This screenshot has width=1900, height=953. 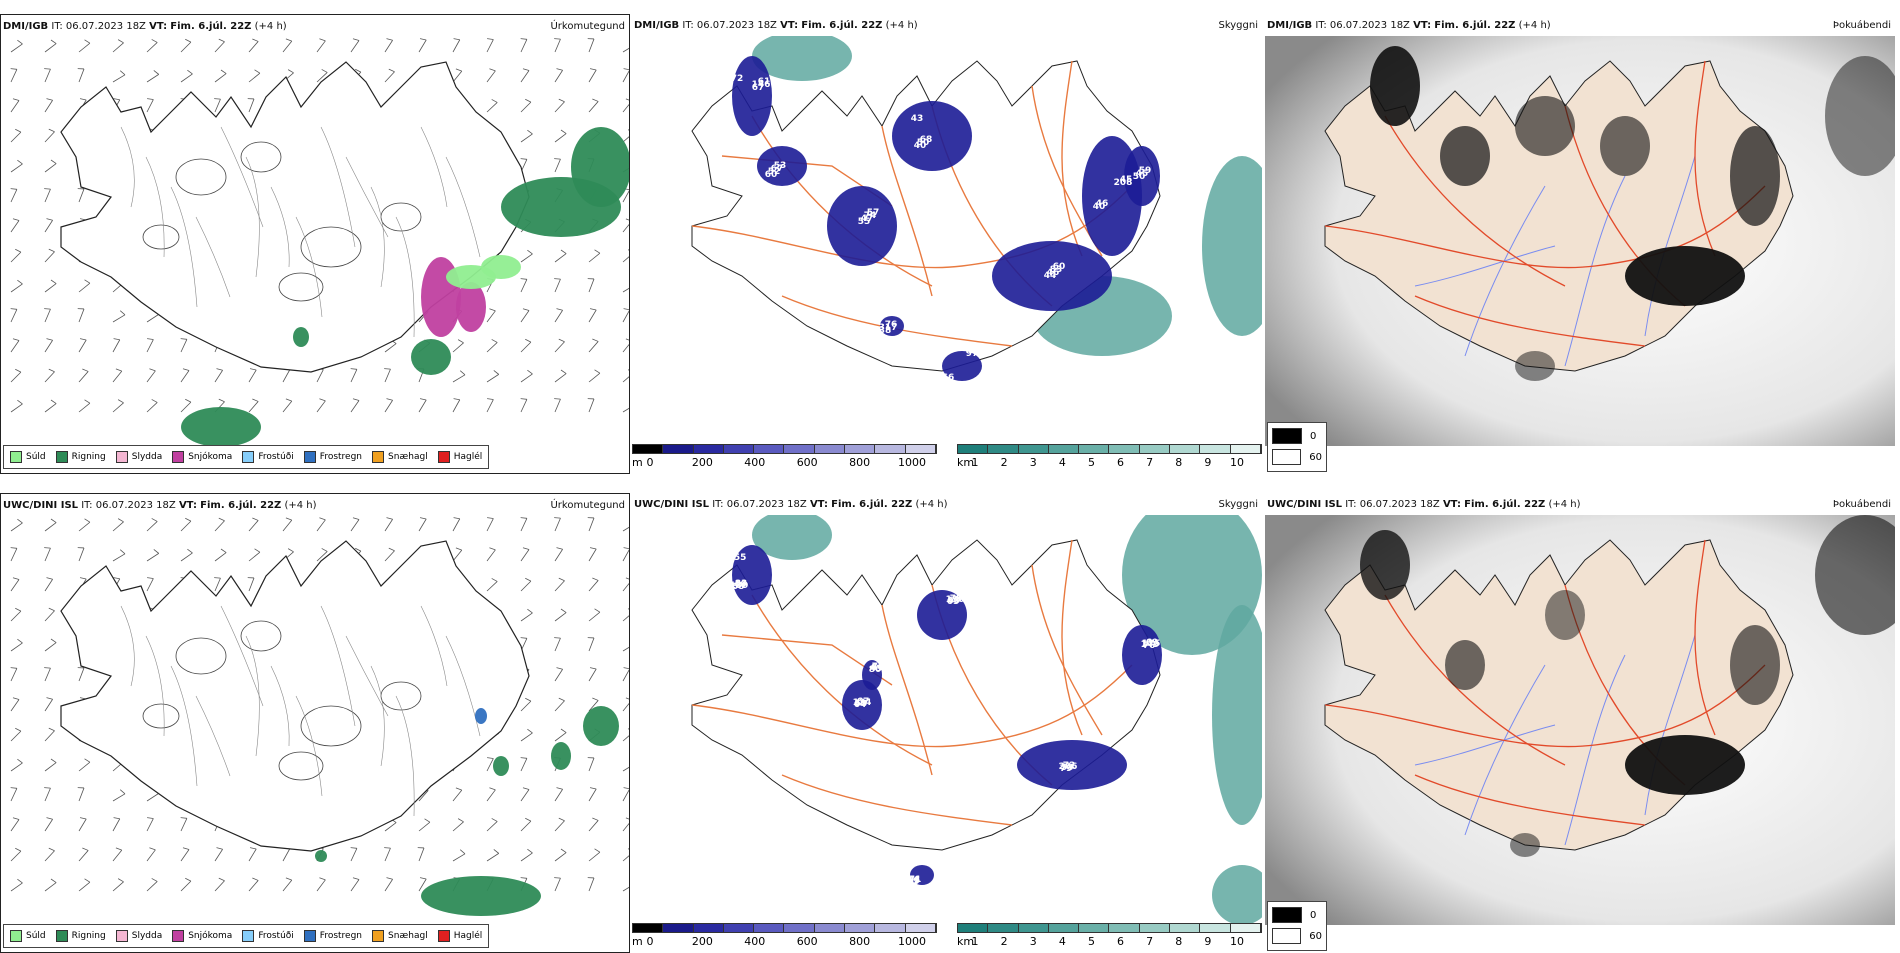 What do you see at coordinates (210, 936) in the screenshot?
I see `legend-label: Snjókoma` at bounding box center [210, 936].